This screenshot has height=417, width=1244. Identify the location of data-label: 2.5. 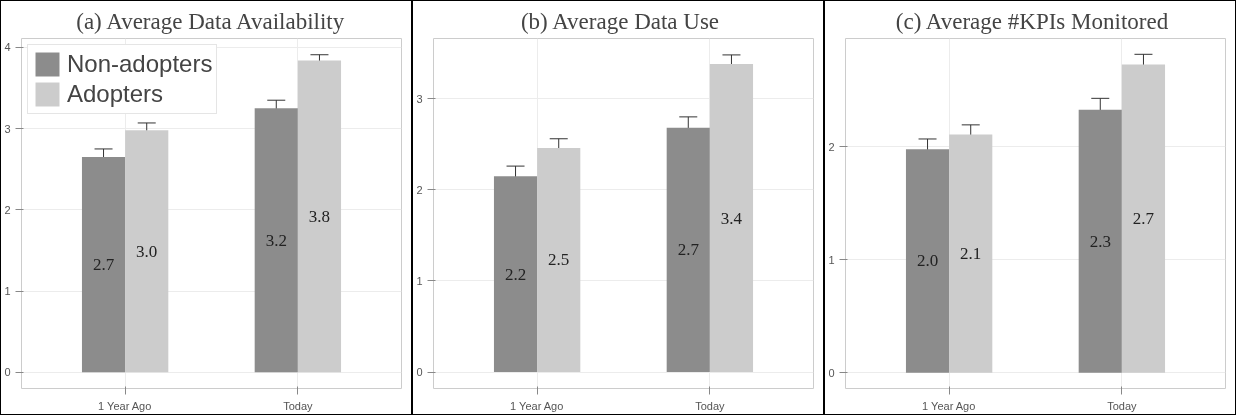
(559, 260).